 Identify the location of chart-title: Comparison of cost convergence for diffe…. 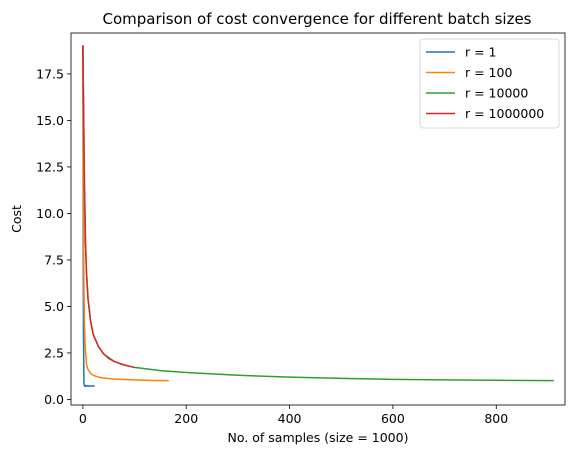
(316, 19).